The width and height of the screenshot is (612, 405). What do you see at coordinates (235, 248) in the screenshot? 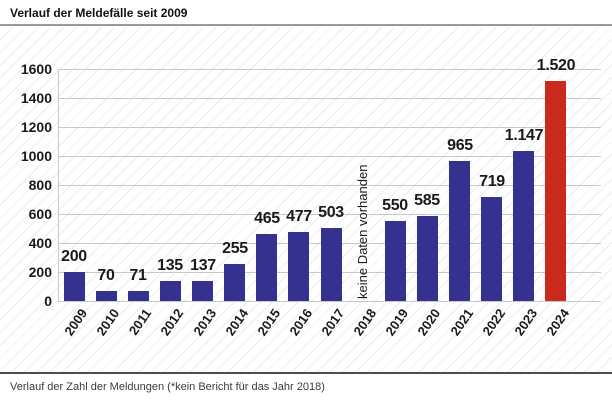
I see `bar-value-label-2014: 255` at bounding box center [235, 248].